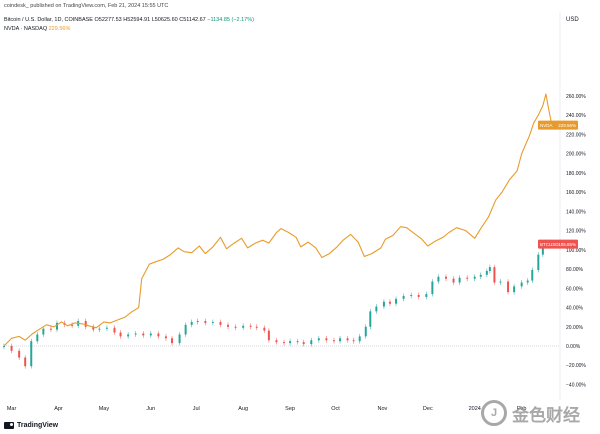  I want to click on btc-tag-name: BTCUSD, so click(549, 244).